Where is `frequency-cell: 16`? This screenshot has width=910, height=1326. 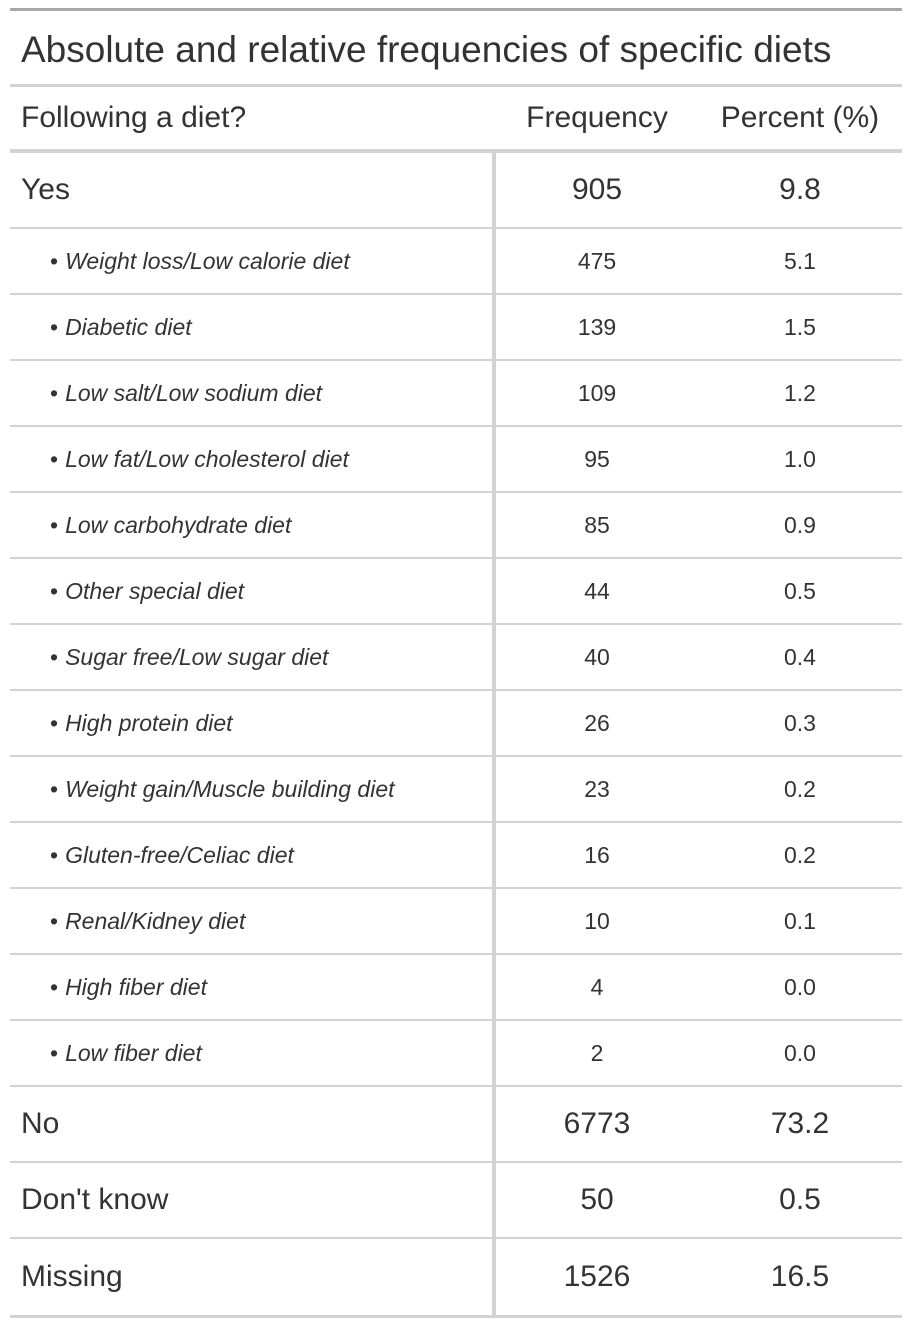
frequency-cell: 16 is located at coordinates (597, 854).